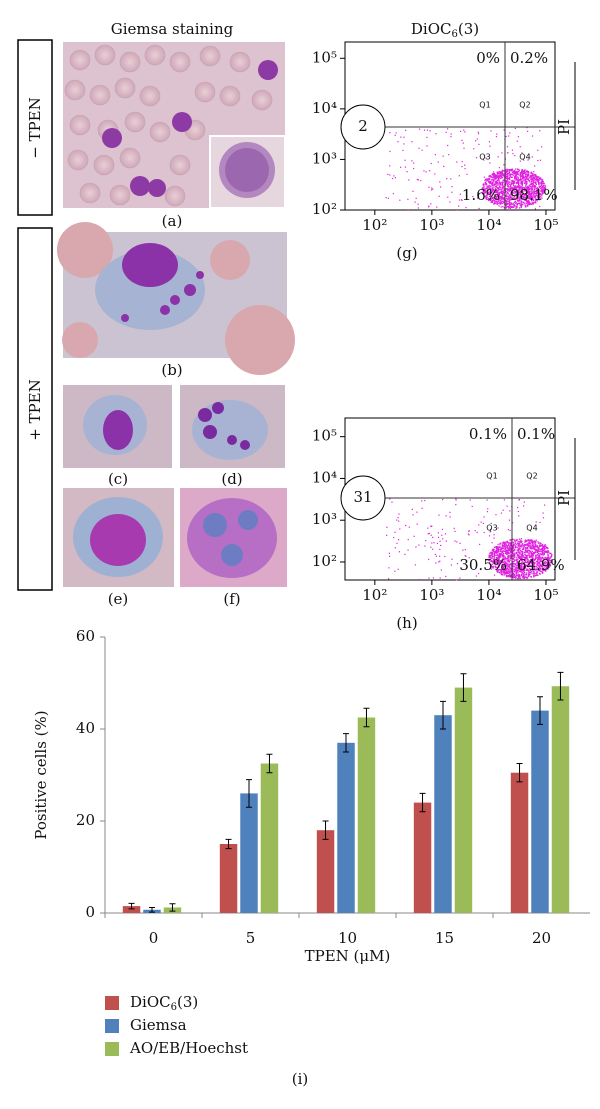  I want to click on quadrant-percent: 0.1%, so click(536, 434).